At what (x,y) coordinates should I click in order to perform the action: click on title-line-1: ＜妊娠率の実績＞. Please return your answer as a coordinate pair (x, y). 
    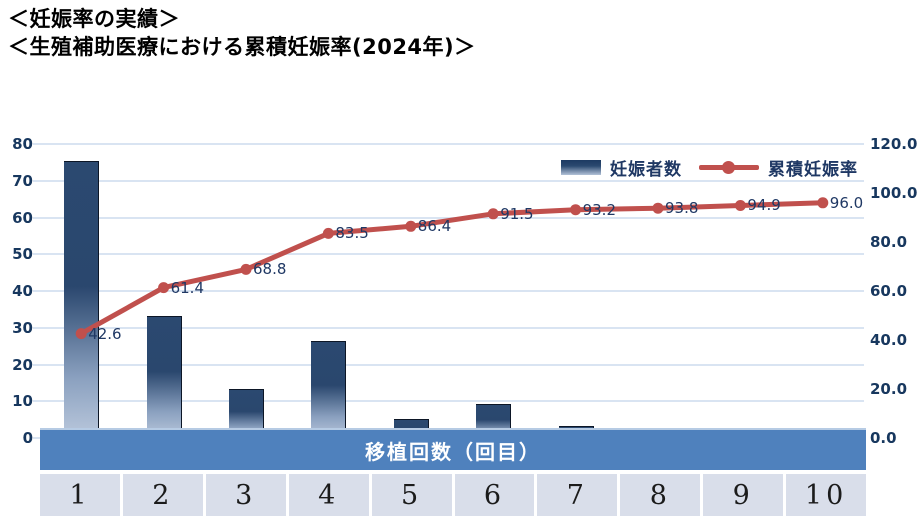
    Looking at the image, I should click on (94, 19).